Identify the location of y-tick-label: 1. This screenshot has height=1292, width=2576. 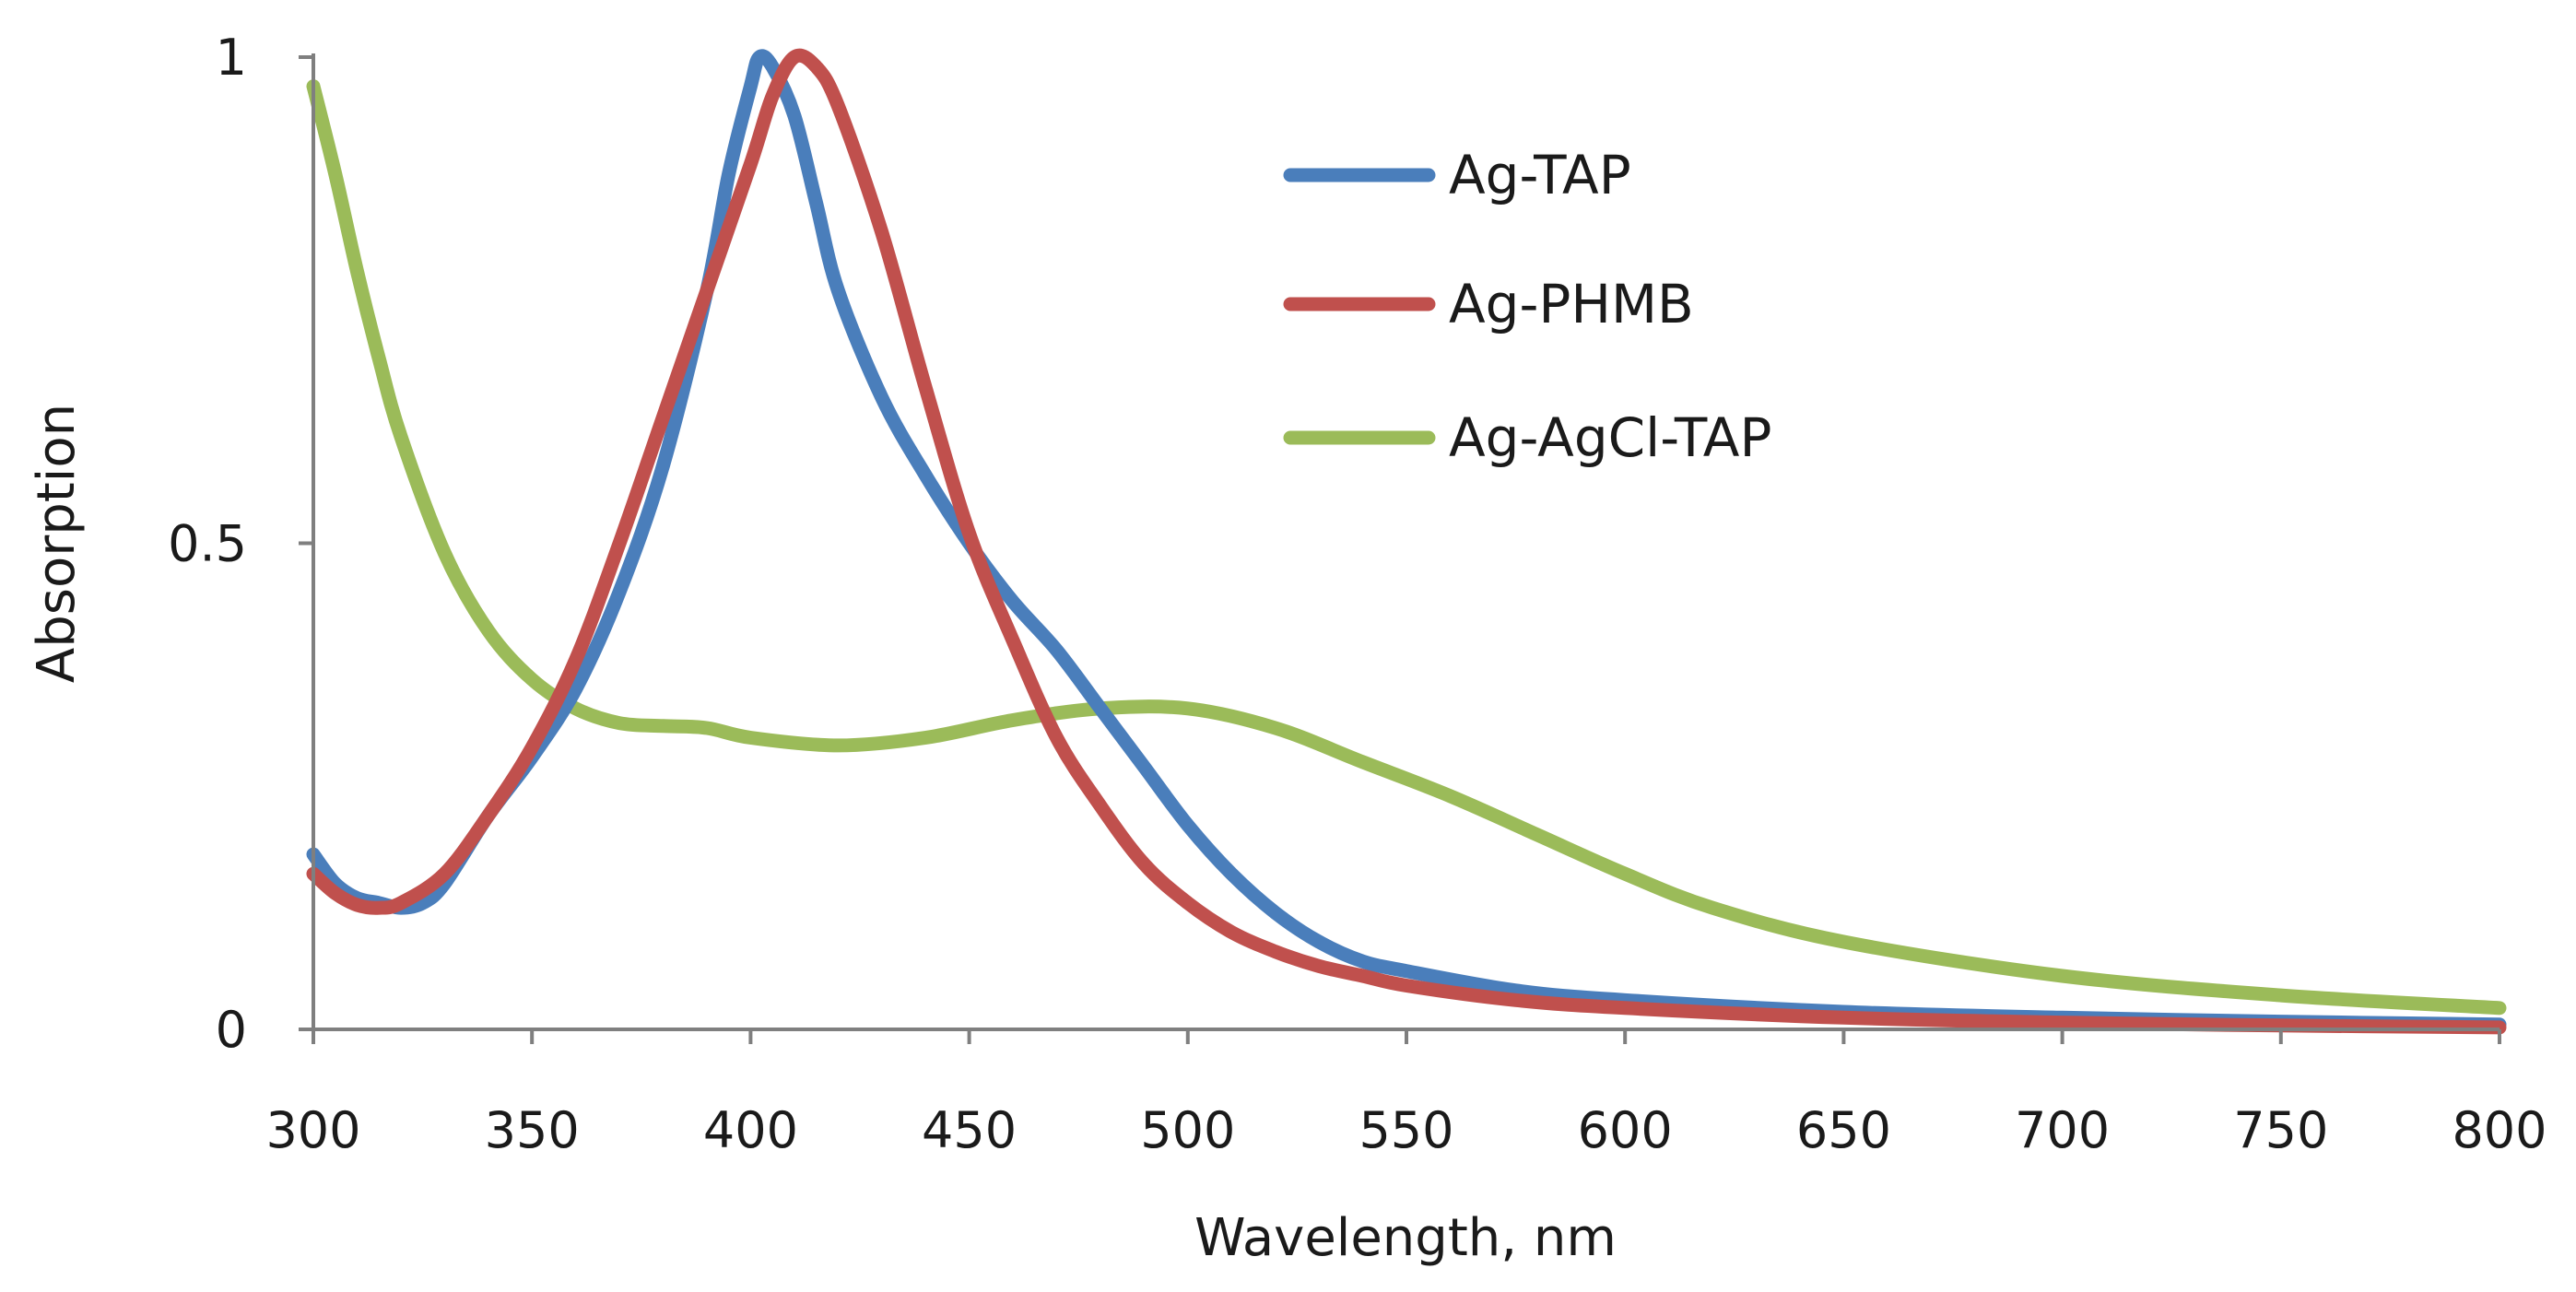
(231, 58).